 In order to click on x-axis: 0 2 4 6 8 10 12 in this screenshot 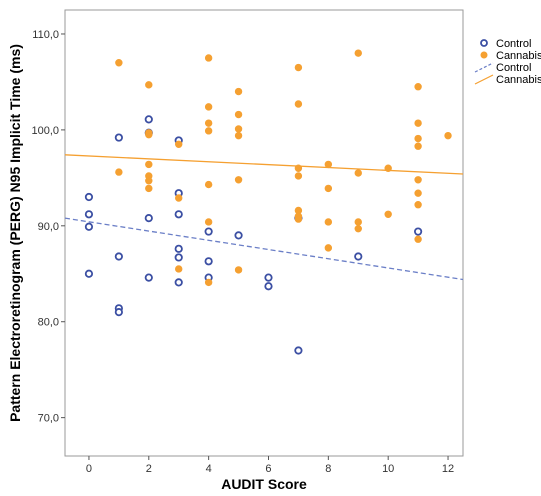, I will do `click(270, 465)`.